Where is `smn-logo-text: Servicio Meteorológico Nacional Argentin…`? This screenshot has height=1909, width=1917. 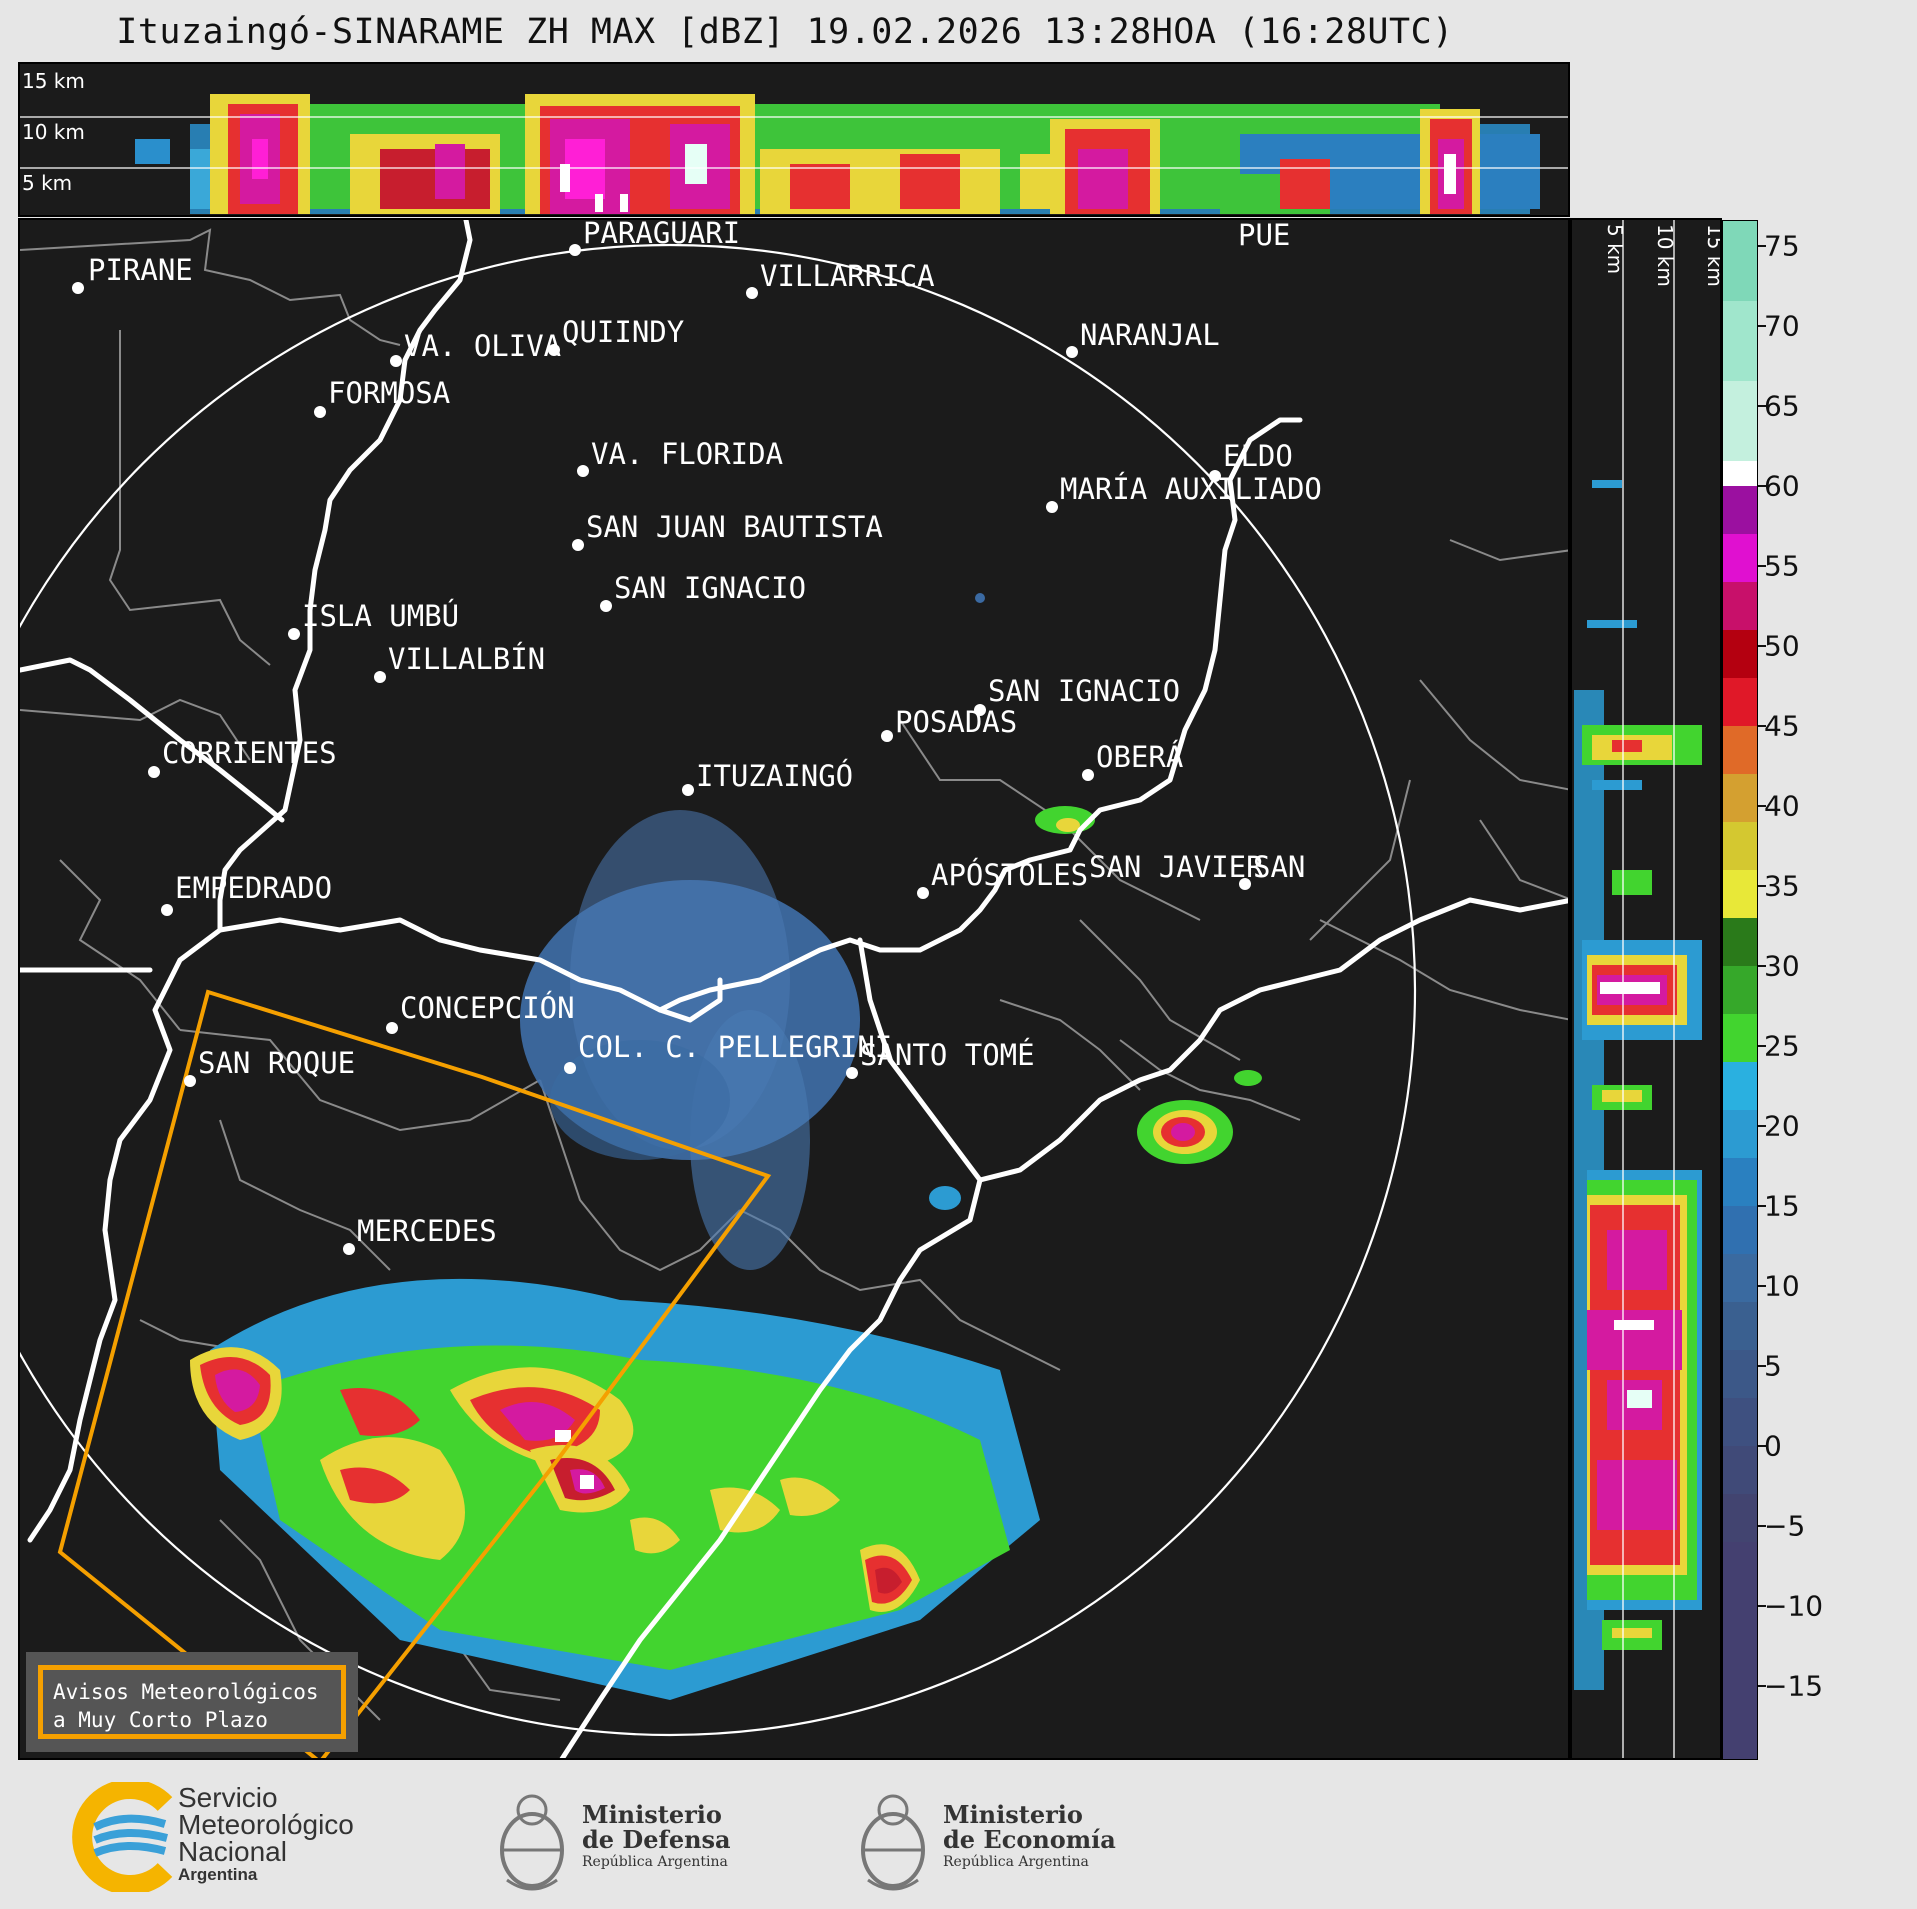
smn-logo-text: Servicio Meteorológico Nacional Argentin… is located at coordinates (266, 1834).